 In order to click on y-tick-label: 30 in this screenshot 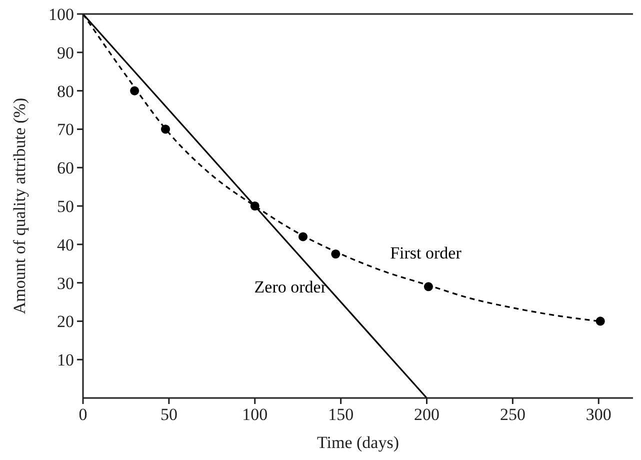, I will do `click(65, 283)`.